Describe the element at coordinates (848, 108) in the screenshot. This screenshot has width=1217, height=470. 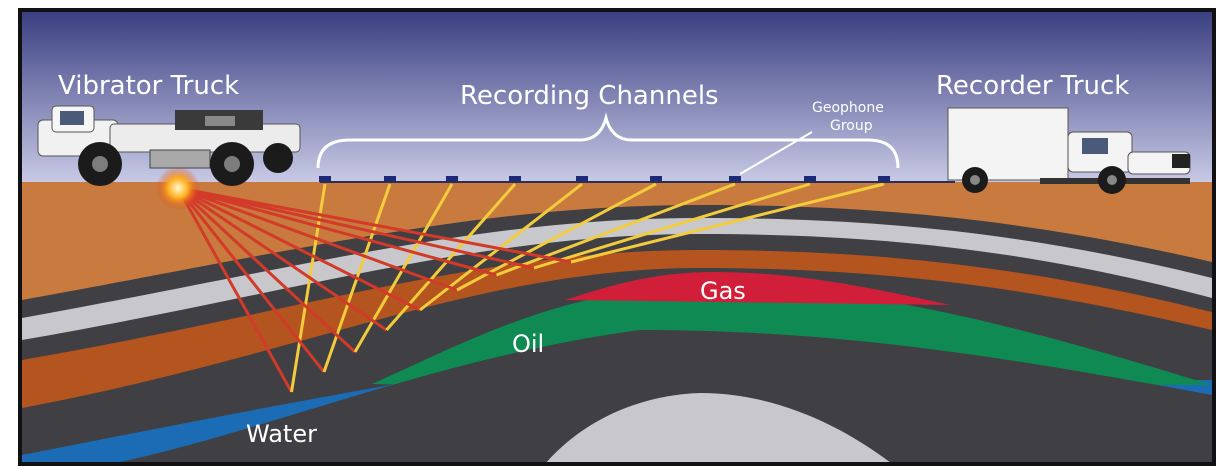
I see `geophone-group-label-line1: Geophone` at that location.